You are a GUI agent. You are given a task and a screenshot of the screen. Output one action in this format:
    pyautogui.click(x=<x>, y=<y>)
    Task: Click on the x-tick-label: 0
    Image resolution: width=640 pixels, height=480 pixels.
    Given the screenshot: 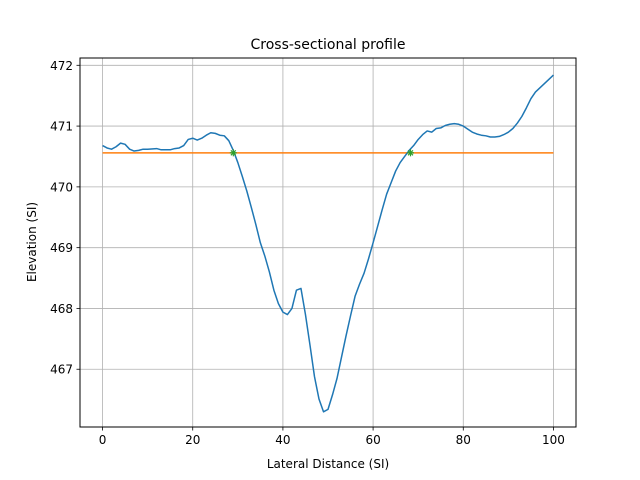 What is the action you would take?
    pyautogui.click(x=103, y=440)
    